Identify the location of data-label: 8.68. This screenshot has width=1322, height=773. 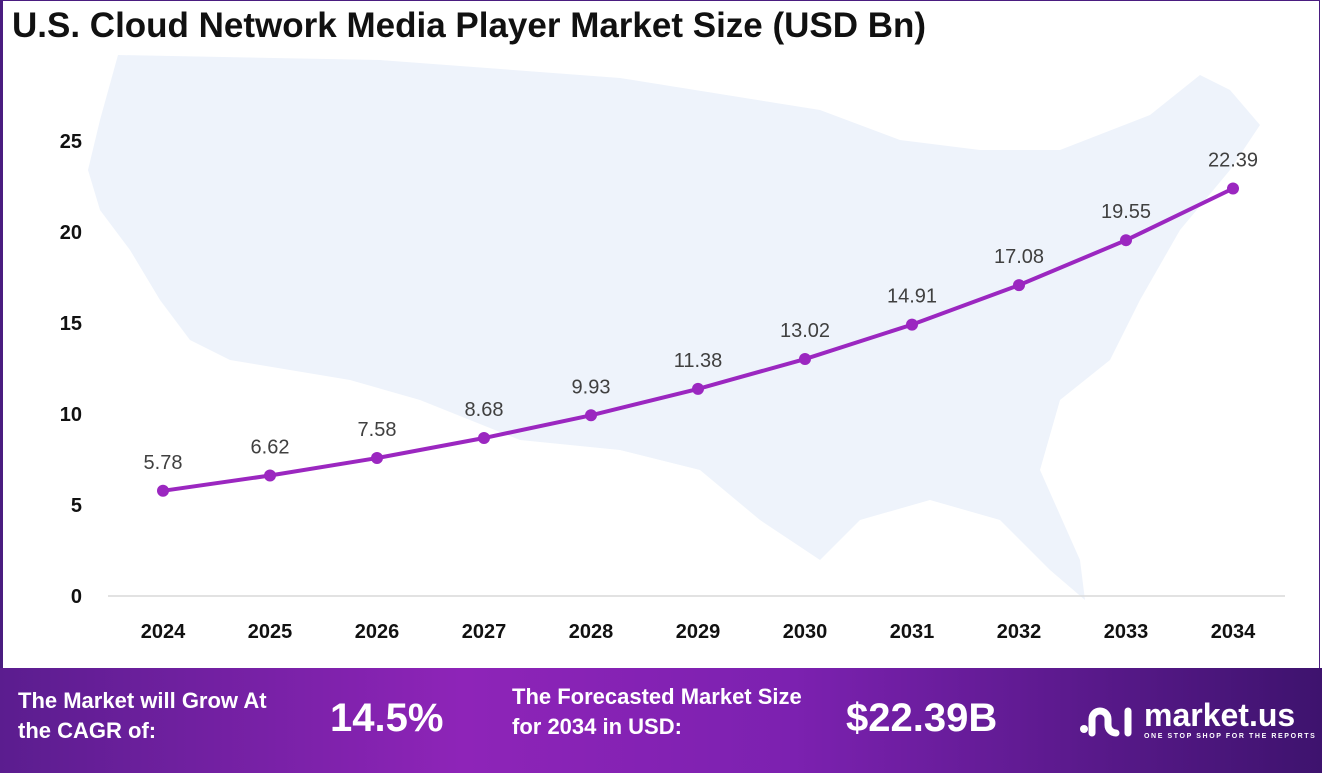
(484, 410).